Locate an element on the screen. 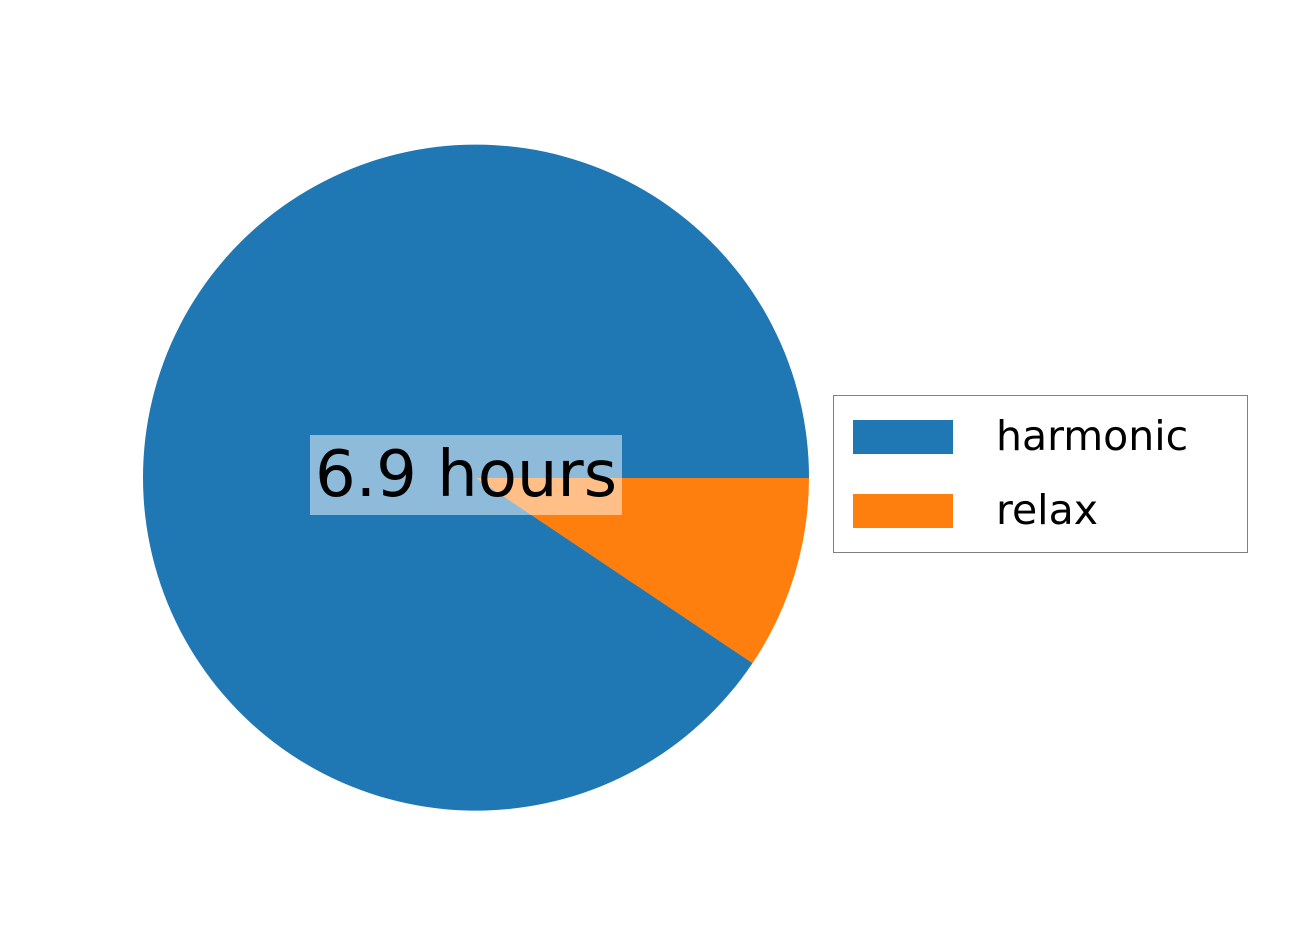  legend-swatch-relax is located at coordinates (903, 510).